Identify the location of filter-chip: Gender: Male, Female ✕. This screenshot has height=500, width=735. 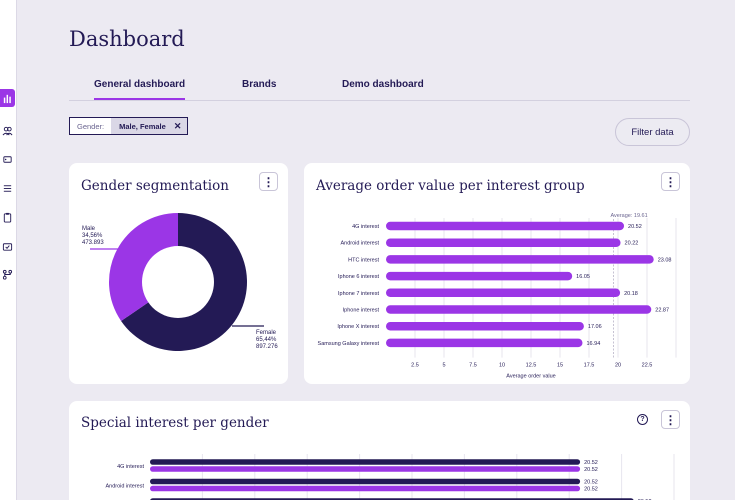
(129, 126).